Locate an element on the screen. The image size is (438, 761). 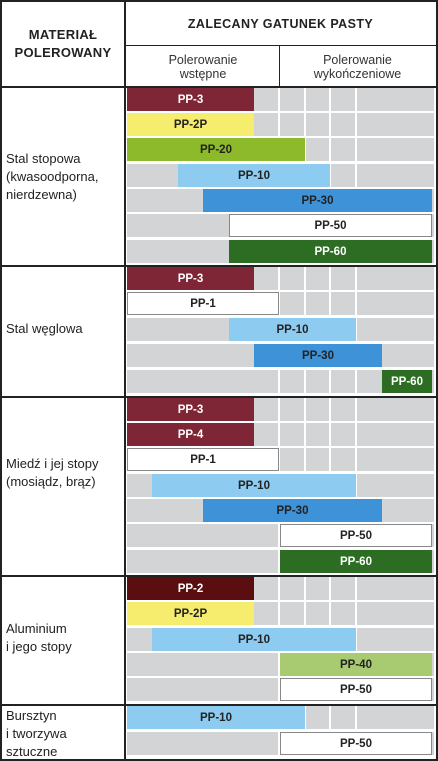
material-label-line: i jego stopy is located at coordinates (39, 646).